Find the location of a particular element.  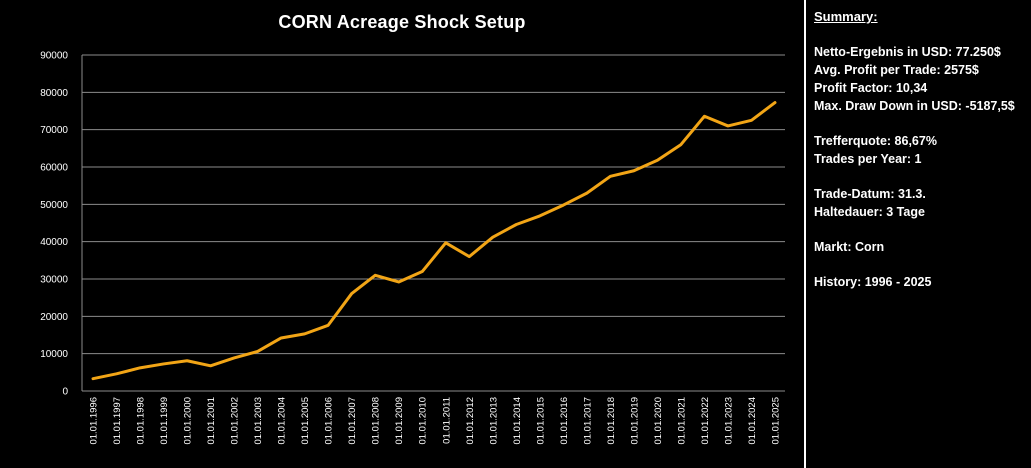

summary-line: Haltedauer: 3 Tage is located at coordinates (869, 212).